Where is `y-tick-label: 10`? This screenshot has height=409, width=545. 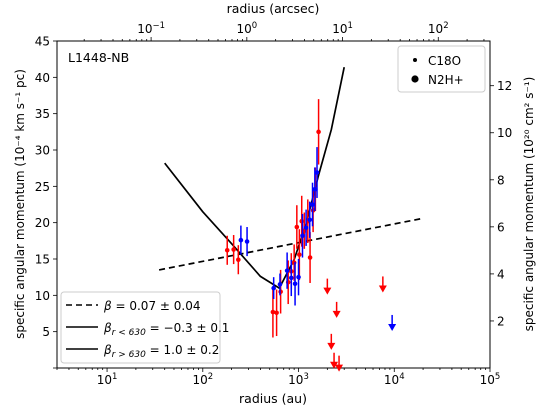
y-tick-label: 10 is located at coordinates (42, 296).